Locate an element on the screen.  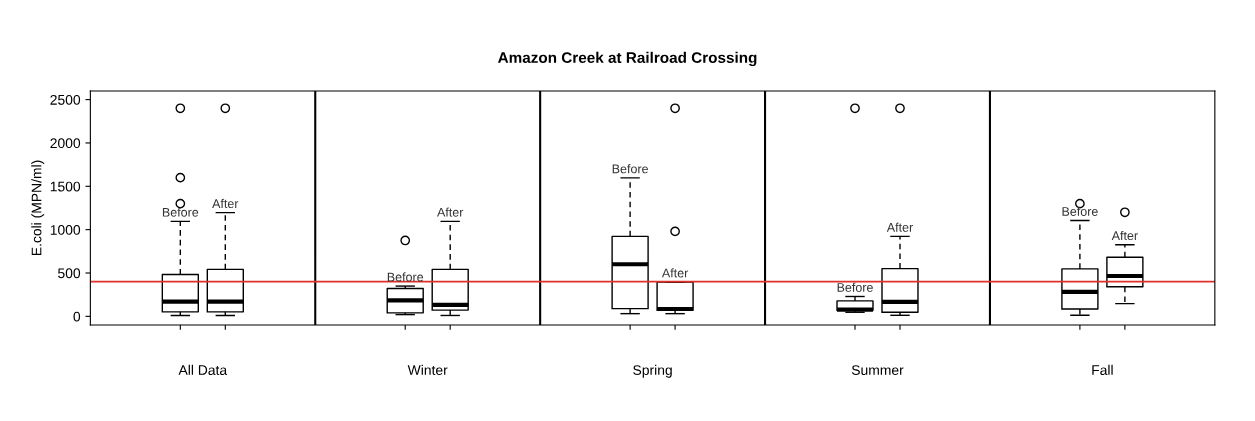
x-tick-label: Summer is located at coordinates (877, 370).